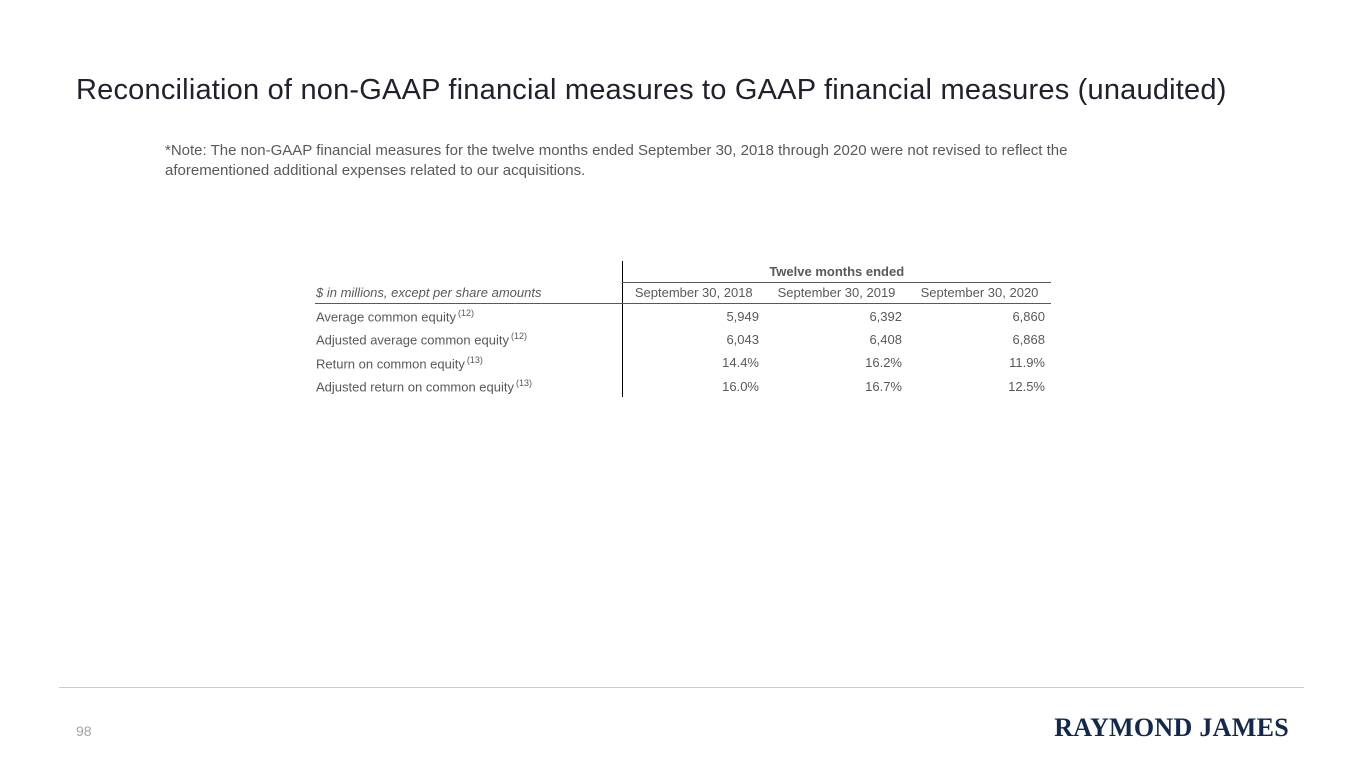 This screenshot has width=1365, height=768. Describe the element at coordinates (390, 363) in the screenshot. I see `row-label: Return on common equity` at that location.